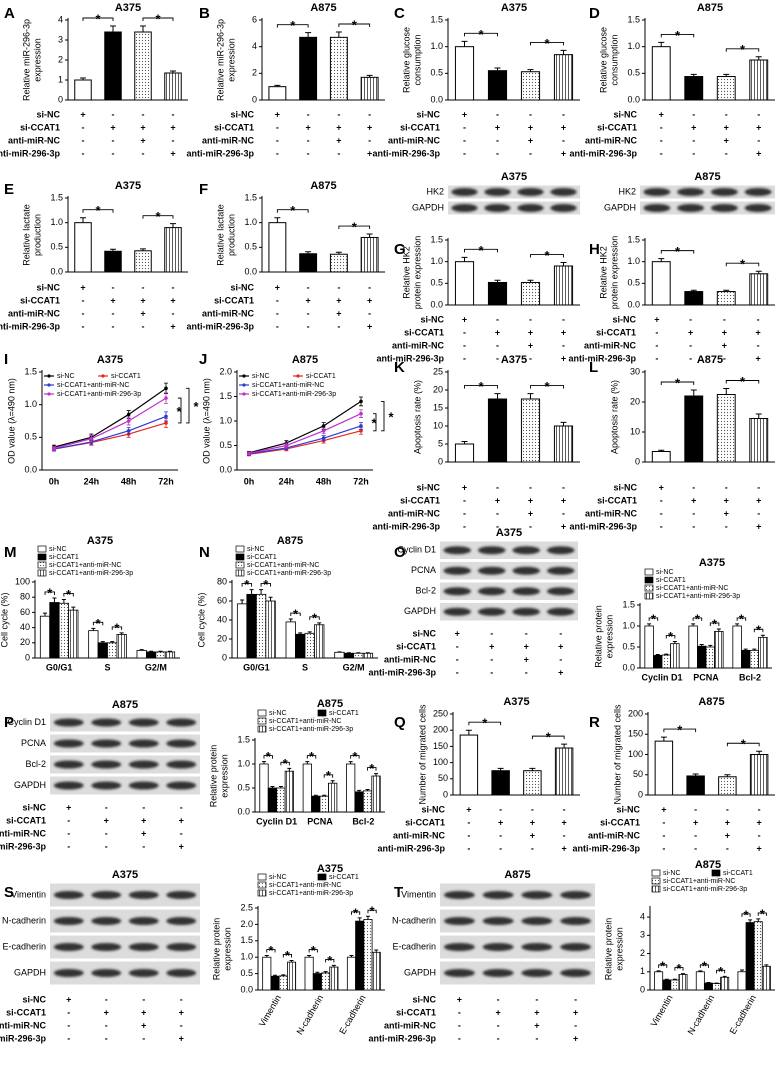 This screenshot has width=779, height=1070. What do you see at coordinates (224, 657) in the screenshot?
I see `y-tick-label: 0` at bounding box center [224, 657].